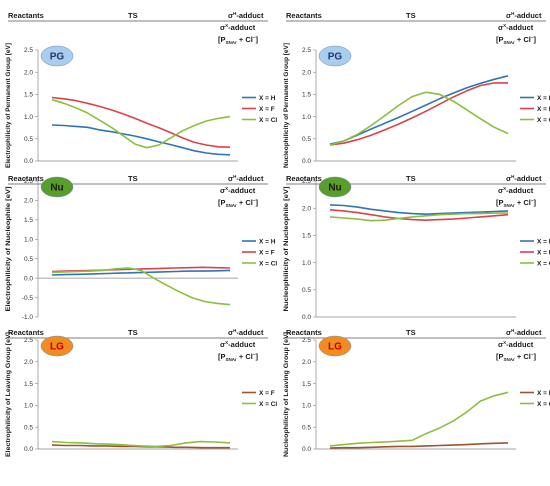  What do you see at coordinates (28, 298) in the screenshot?
I see `y-tick-label: -0.5` at bounding box center [28, 298].